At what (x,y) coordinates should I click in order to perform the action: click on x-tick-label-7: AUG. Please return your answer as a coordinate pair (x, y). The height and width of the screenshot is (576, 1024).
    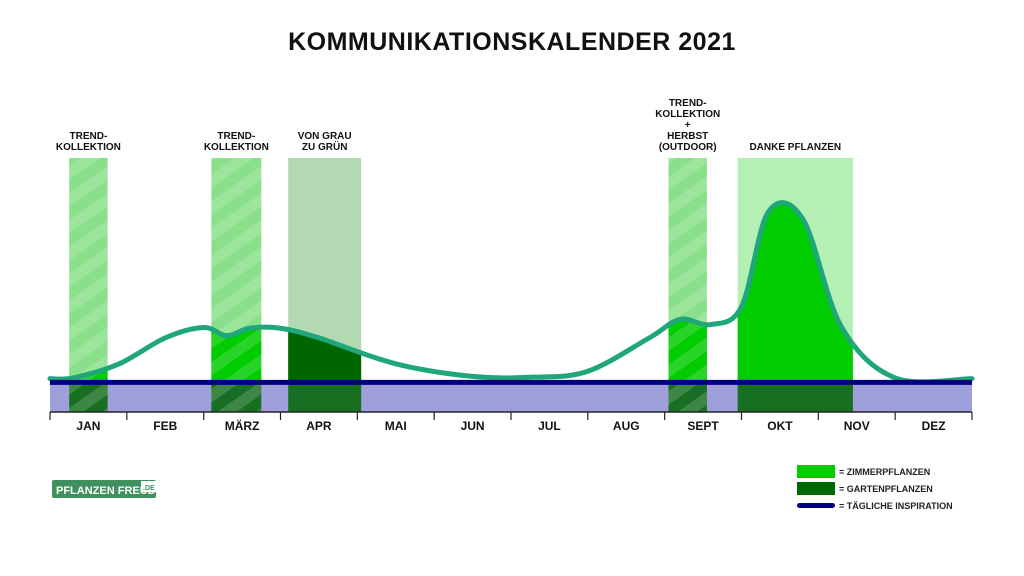
    Looking at the image, I should click on (626, 426).